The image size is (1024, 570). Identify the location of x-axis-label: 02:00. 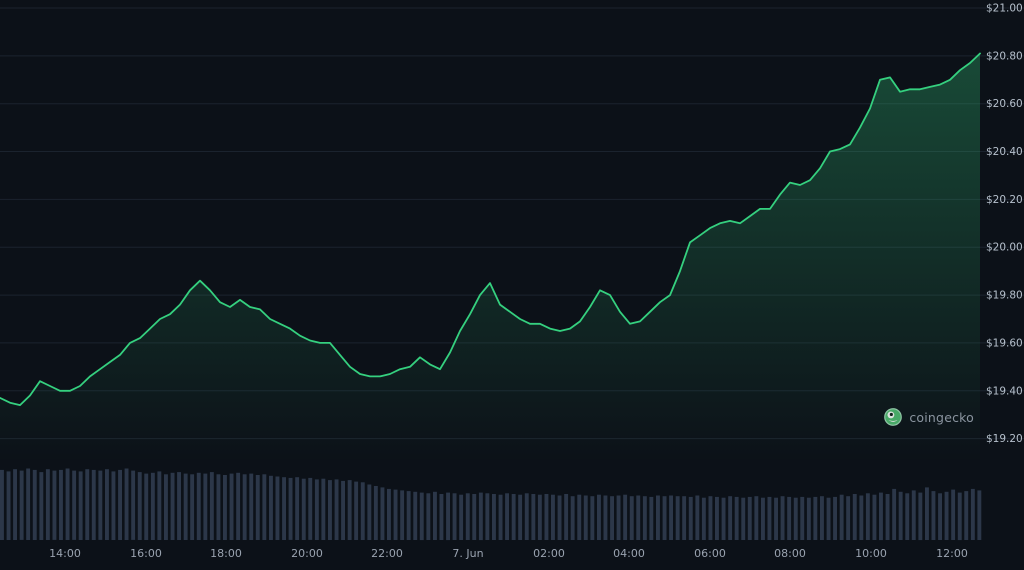
(549, 553).